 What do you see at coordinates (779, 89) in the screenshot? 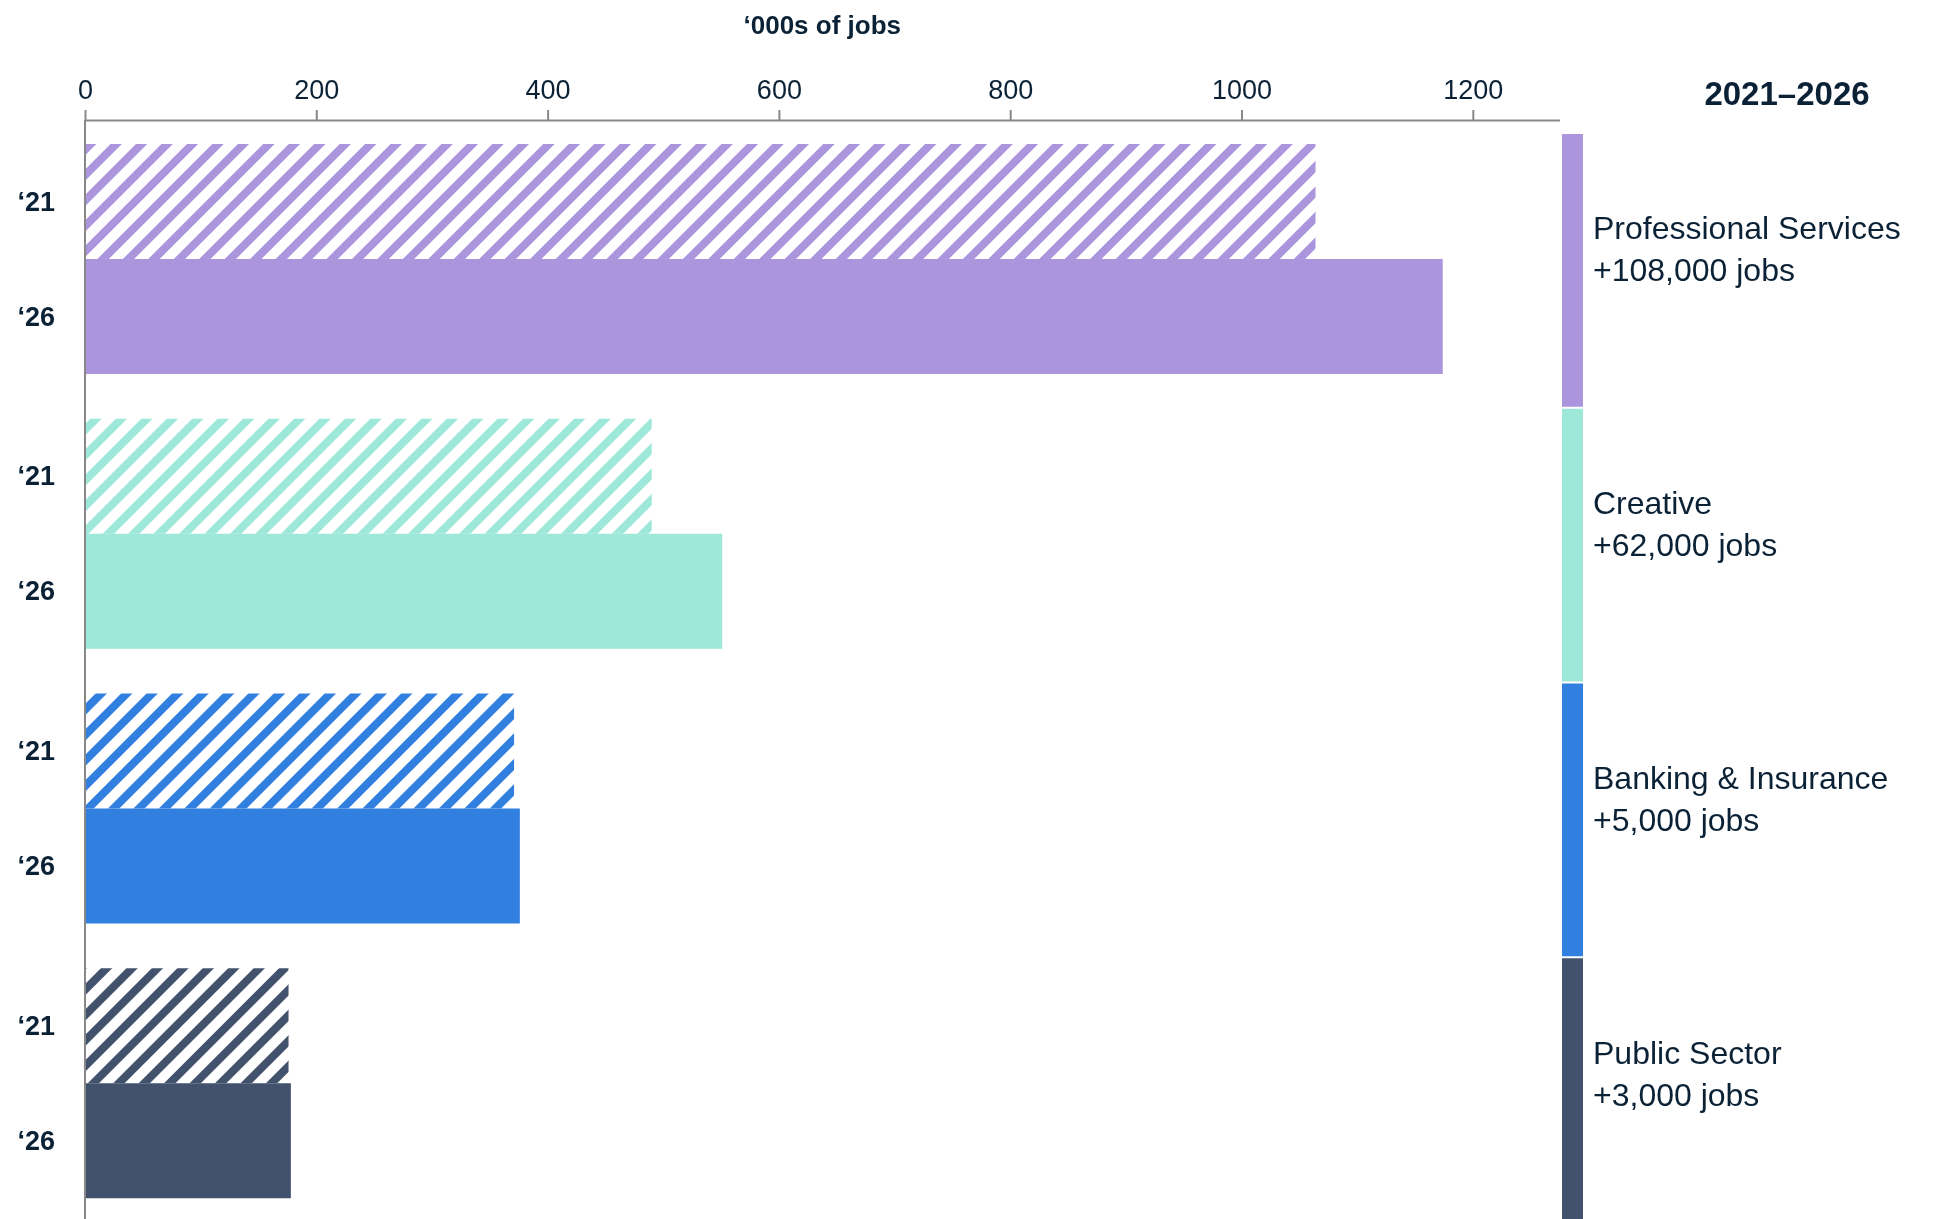
I see `x-tick-label: 600` at bounding box center [779, 89].